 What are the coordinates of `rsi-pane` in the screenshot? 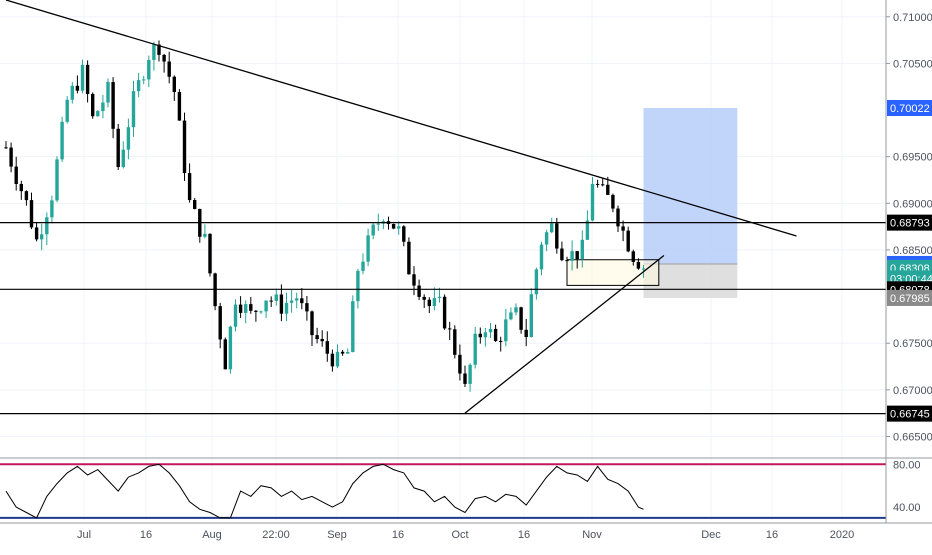 It's located at (443, 491).